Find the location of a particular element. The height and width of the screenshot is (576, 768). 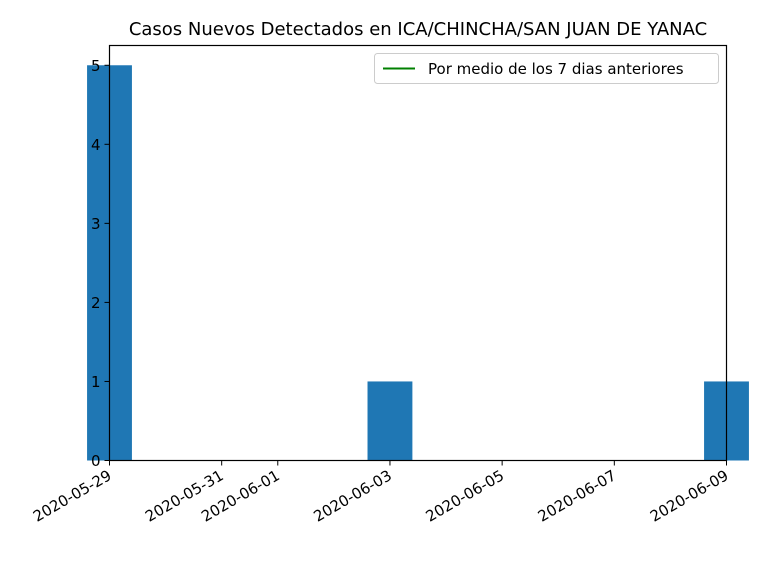

x-tick-label-2020-06-07: 2020-06-07 is located at coordinates (577, 495).